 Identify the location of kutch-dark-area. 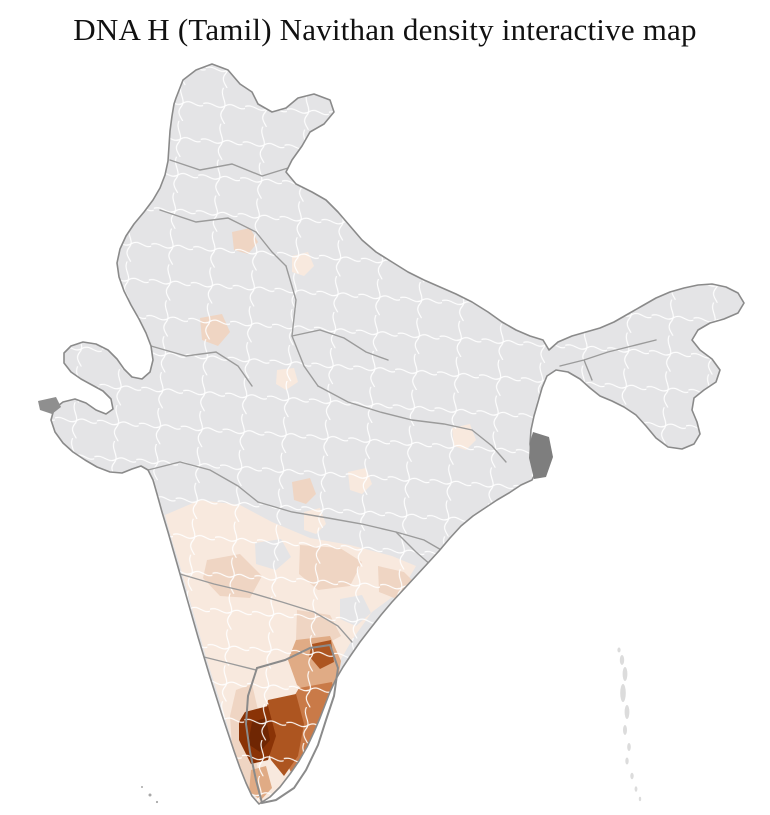
(49, 405).